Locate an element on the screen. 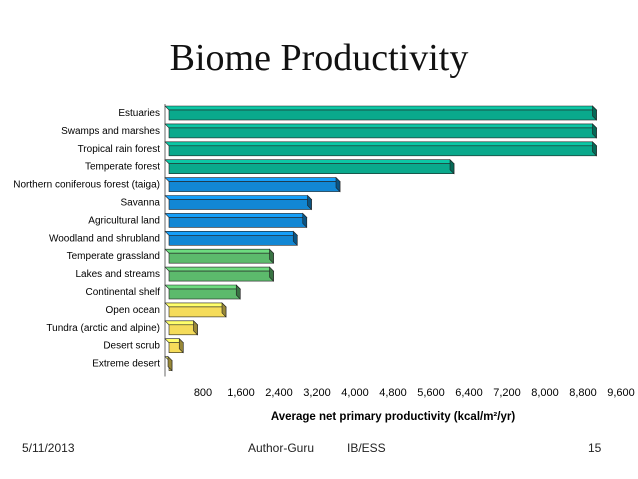 This screenshot has height=479, width=638. category-label: Agricultural land is located at coordinates (124, 220).